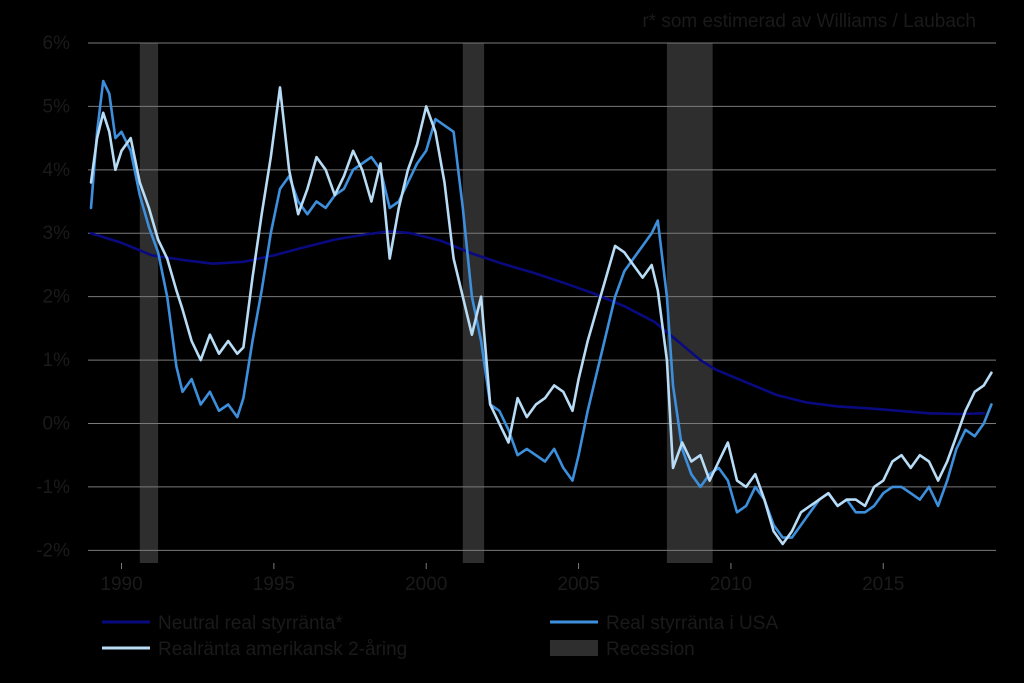  What do you see at coordinates (809, 21) in the screenshot?
I see `chart-subtitle: r* som estimerad av Williams / Laubach` at bounding box center [809, 21].